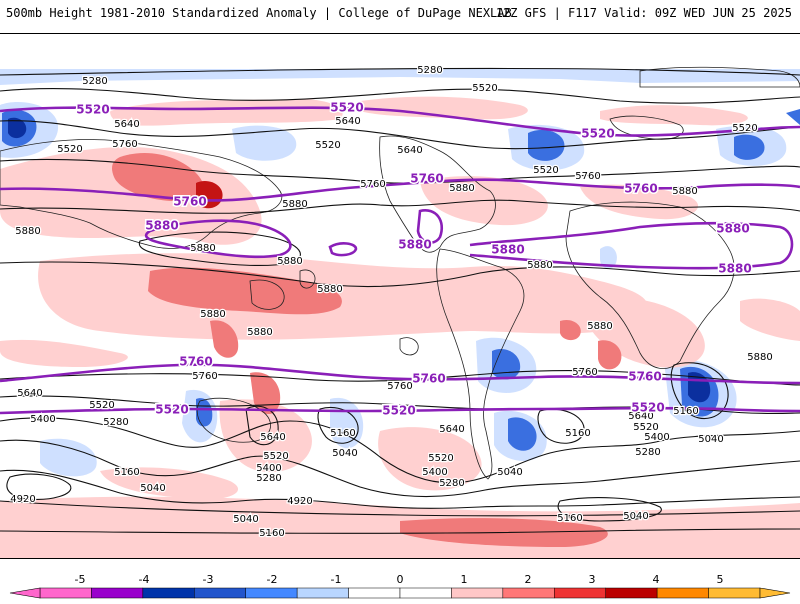  Describe the element at coordinates (208, 579) in the screenshot. I see `colorbar-tick-label: -3` at that location.